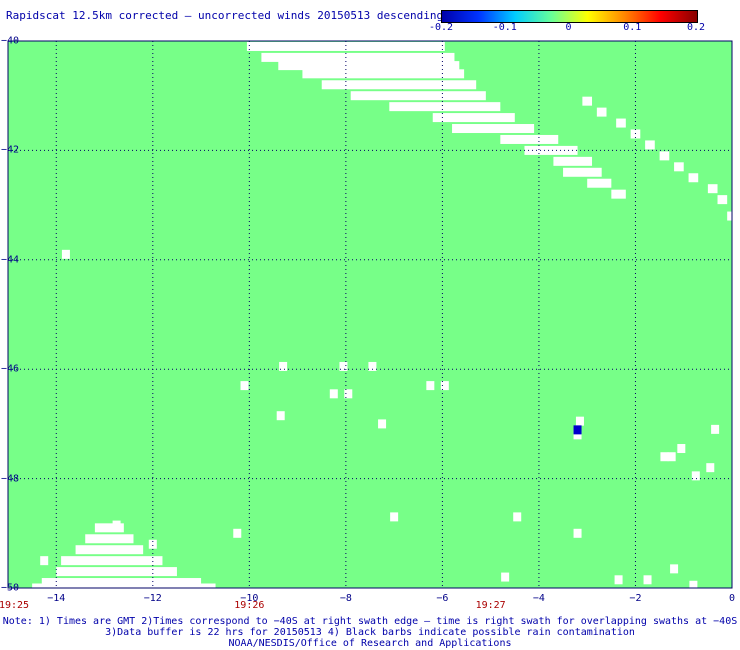 The image size is (740, 650). Describe the element at coordinates (10, 479) in the screenshot. I see `latitude-tick-label: −48` at that location.